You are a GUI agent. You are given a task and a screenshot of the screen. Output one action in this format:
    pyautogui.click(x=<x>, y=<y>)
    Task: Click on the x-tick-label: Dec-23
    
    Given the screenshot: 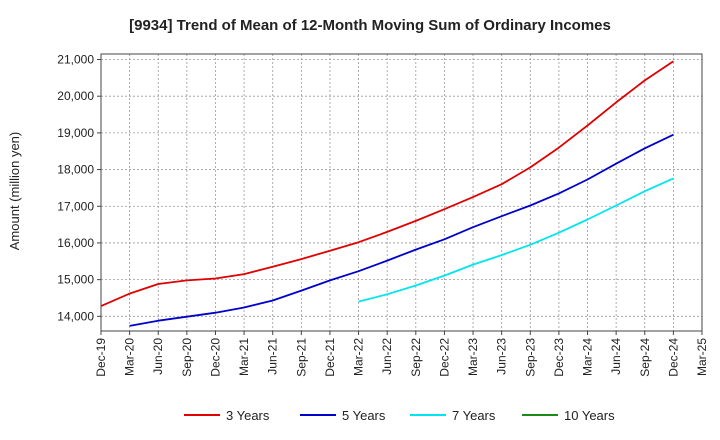 What is the action you would take?
    pyautogui.click(x=559, y=357)
    